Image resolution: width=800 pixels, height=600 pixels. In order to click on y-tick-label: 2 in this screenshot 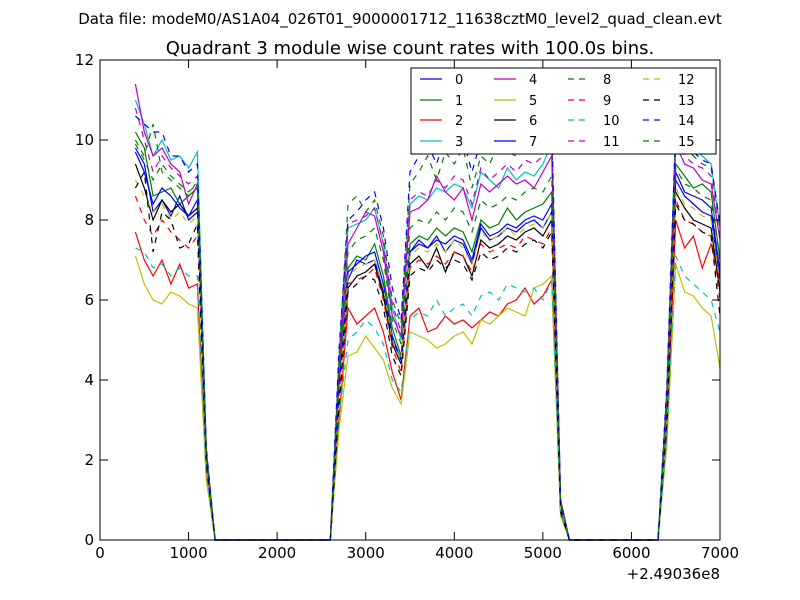, I will do `click(89, 460)`.